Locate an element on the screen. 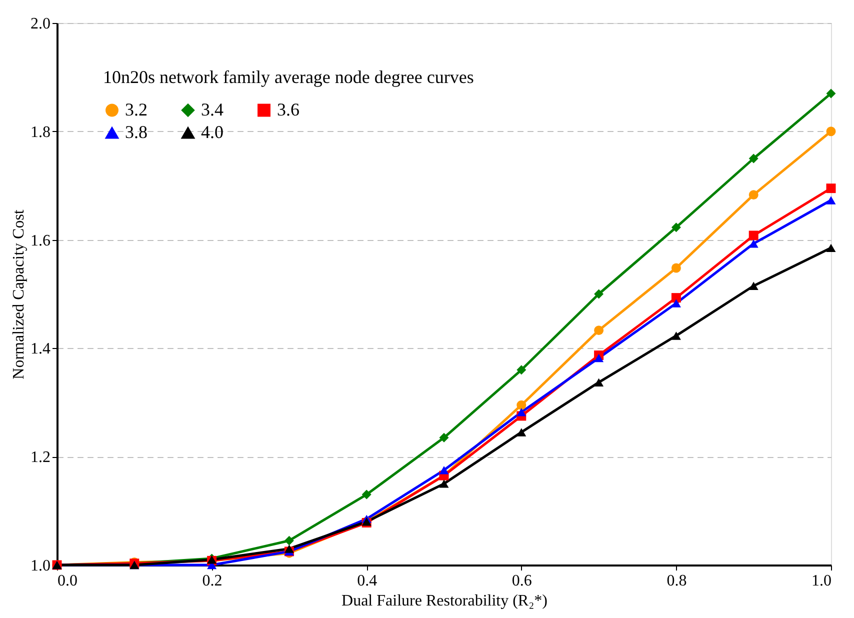 The height and width of the screenshot is (618, 854). x-axis-title: Dual Failure Restorability (R₂*) is located at coordinates (445, 601).